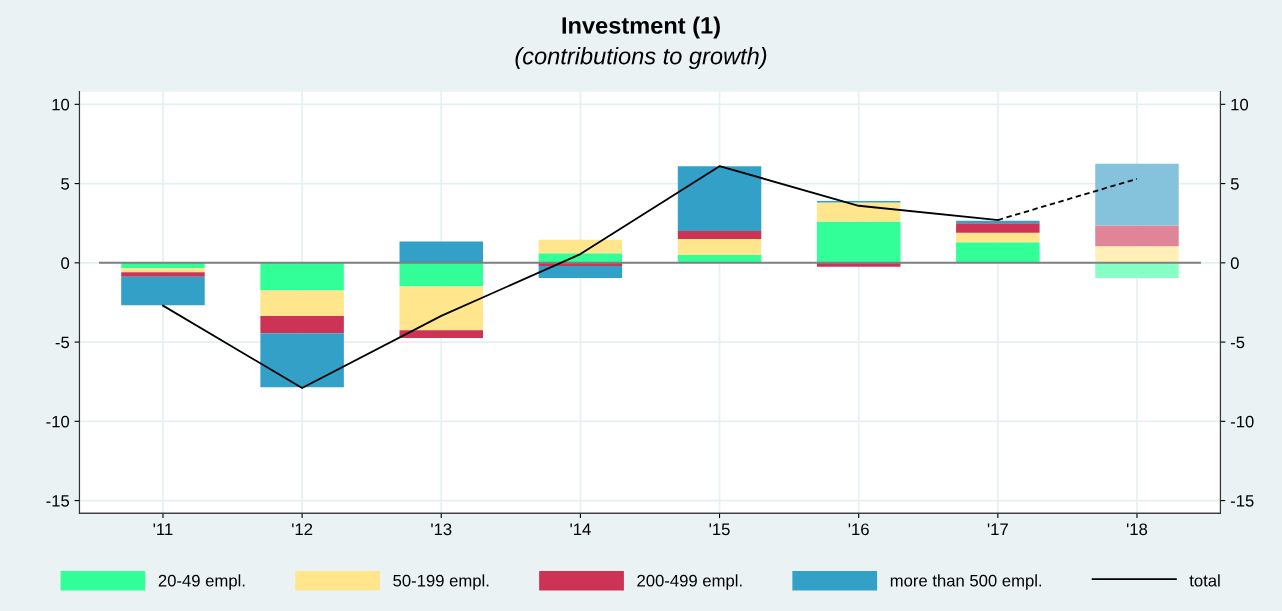 The width and height of the screenshot is (1282, 611). Describe the element at coordinates (1242, 421) in the screenshot. I see `y2-tick-label: -10` at that location.